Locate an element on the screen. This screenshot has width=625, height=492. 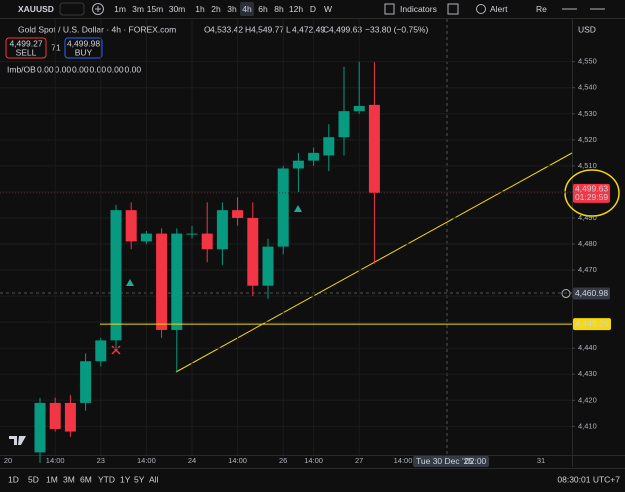
interval-button: 1m is located at coordinates (120, 9).